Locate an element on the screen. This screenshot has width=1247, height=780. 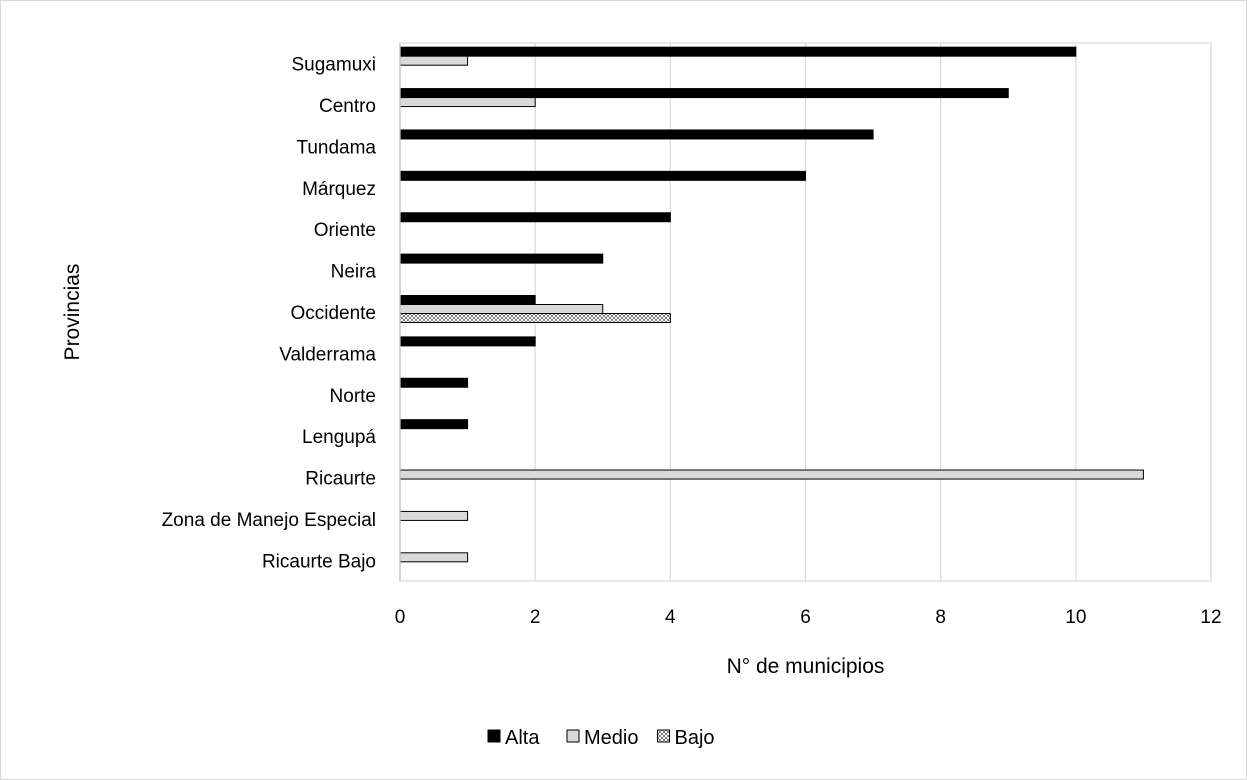
category-label: Valderrama is located at coordinates (327, 354).